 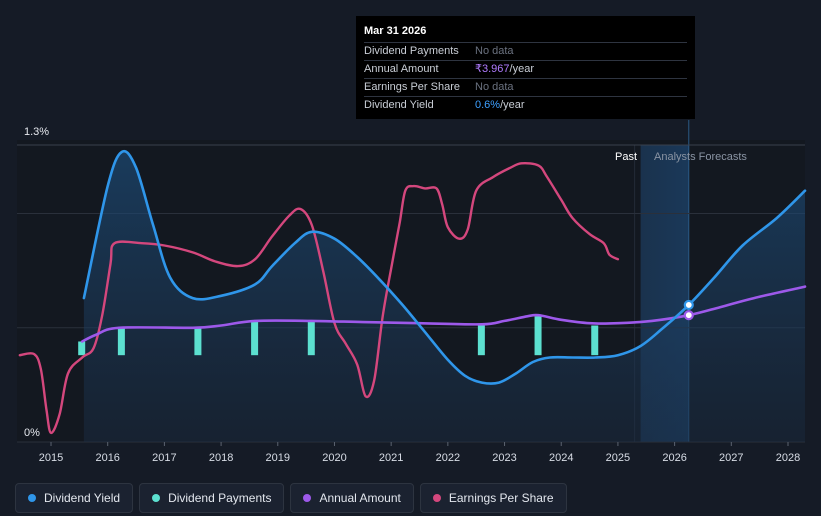 What do you see at coordinates (278, 458) in the screenshot?
I see `x-tick-label: 2019` at bounding box center [278, 458].